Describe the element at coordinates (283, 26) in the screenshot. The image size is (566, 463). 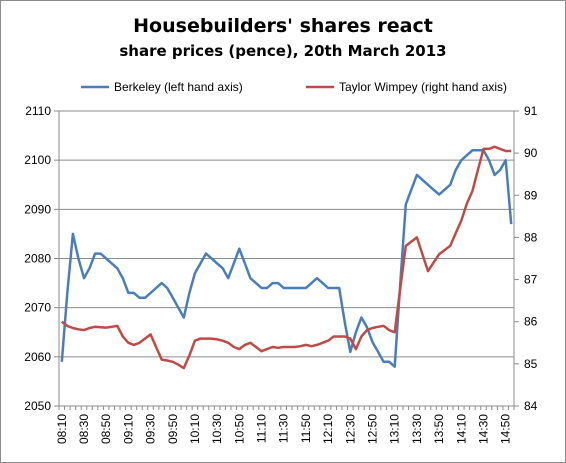
I see `chart-title: Housebuilders' shares react` at that location.